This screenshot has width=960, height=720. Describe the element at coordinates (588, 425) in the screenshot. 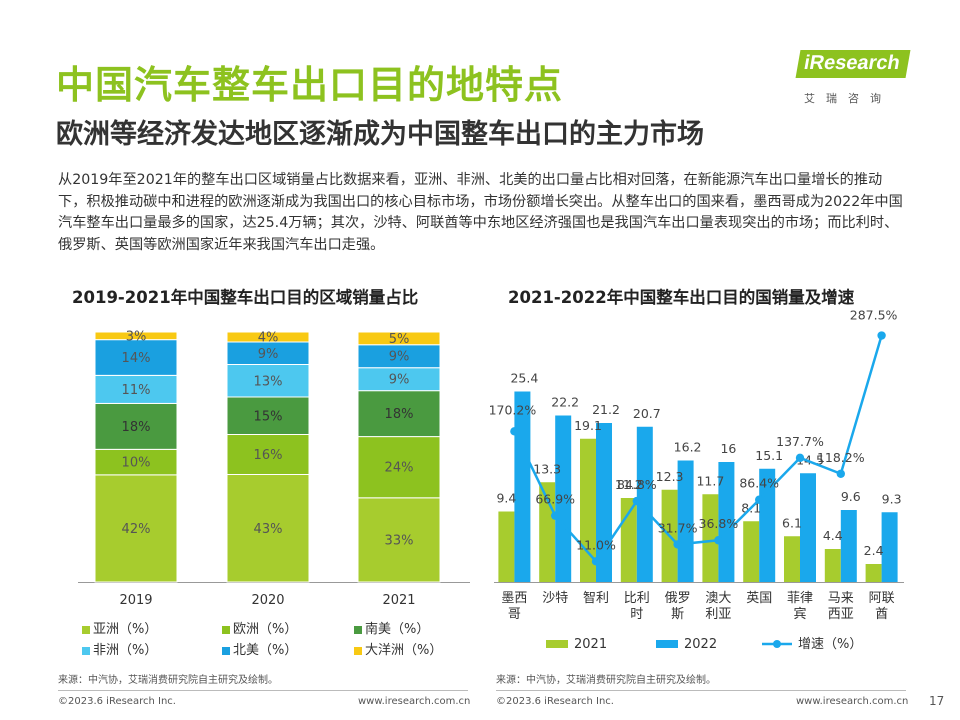

I see `data-label-2021: 19.1` at that location.